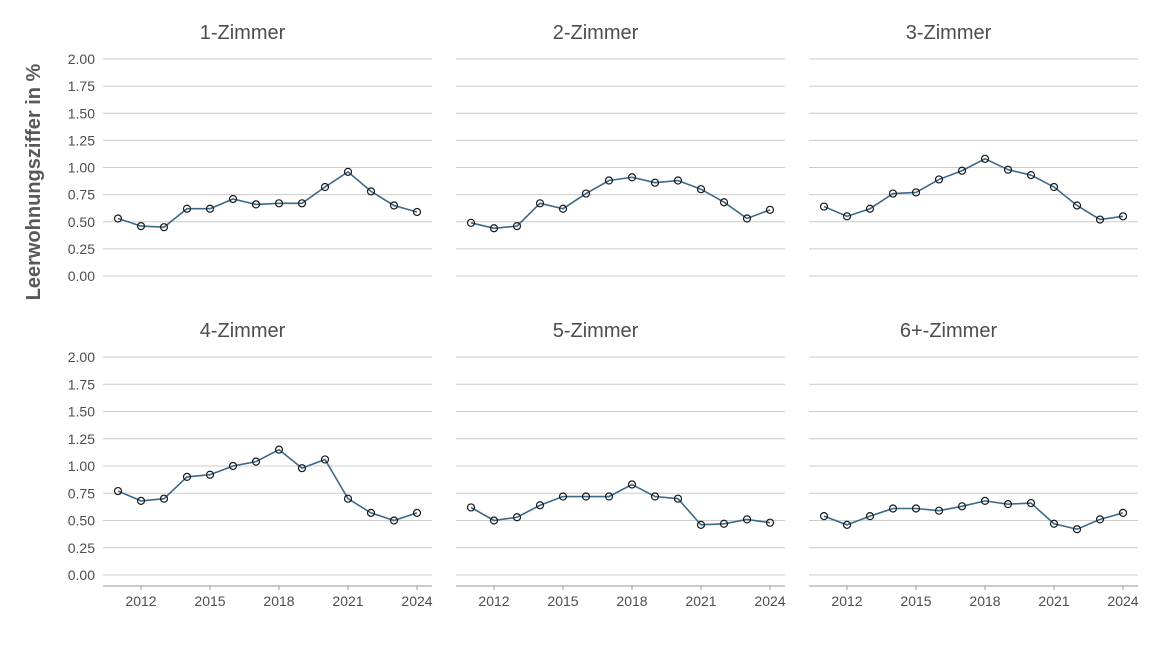  I want to click on facet-title: 3-Zimmer, so click(949, 33).